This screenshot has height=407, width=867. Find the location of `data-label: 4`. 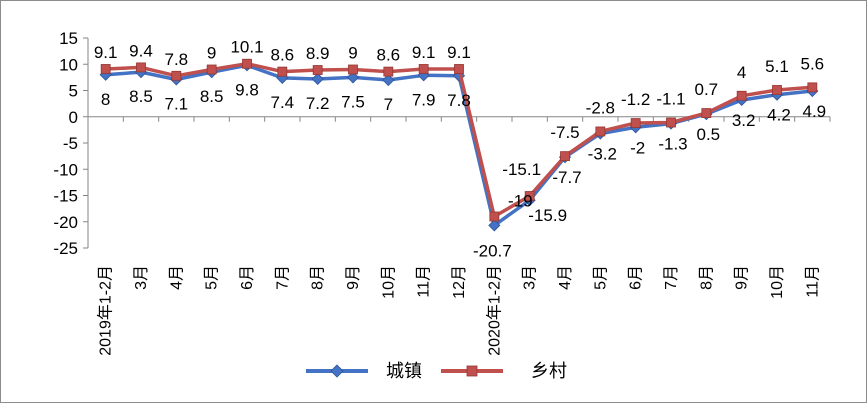

data-label: 4 is located at coordinates (741, 72).